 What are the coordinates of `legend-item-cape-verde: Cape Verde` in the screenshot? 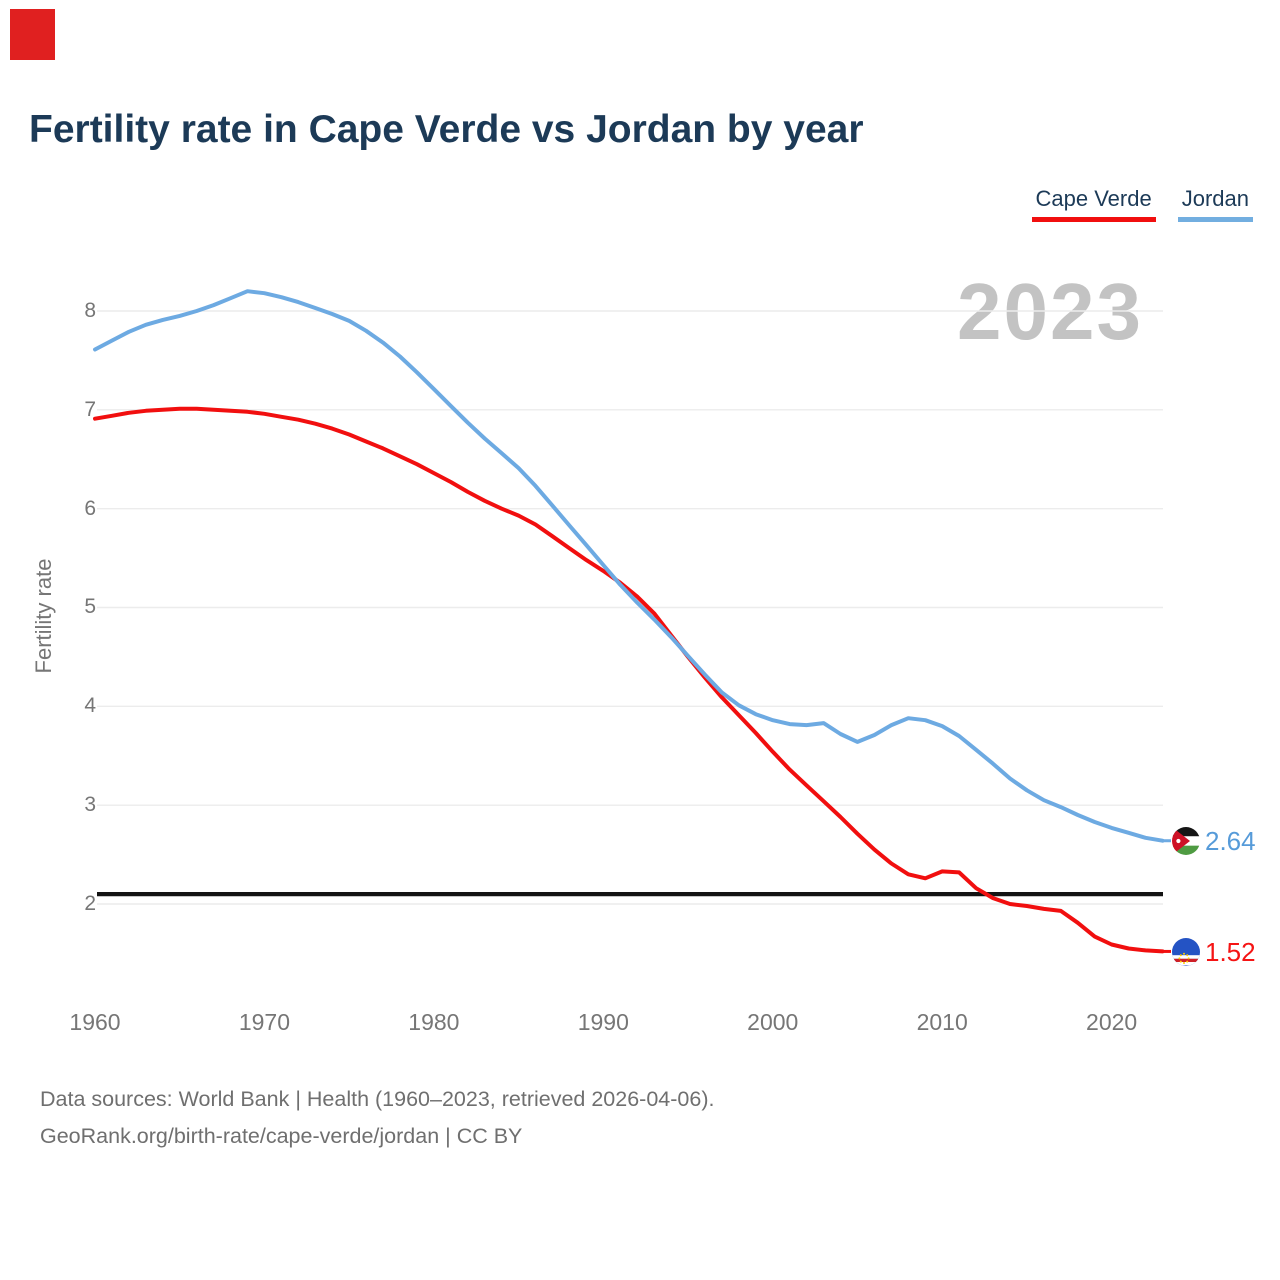 It's located at (1093, 204).